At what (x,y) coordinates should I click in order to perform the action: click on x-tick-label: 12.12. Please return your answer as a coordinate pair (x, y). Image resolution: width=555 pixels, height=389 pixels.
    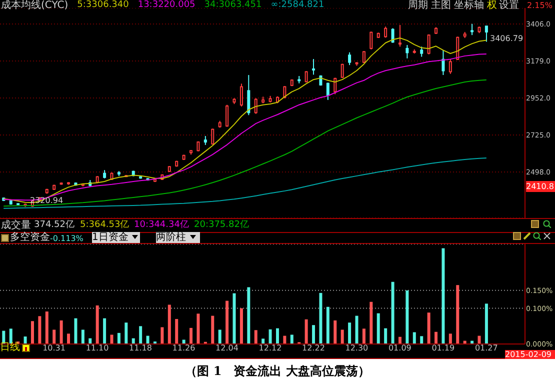
    Looking at the image, I should click on (270, 348).